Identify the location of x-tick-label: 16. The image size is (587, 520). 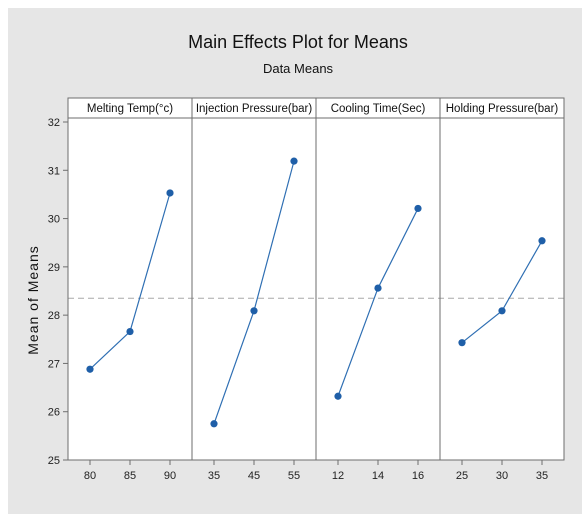
(418, 476).